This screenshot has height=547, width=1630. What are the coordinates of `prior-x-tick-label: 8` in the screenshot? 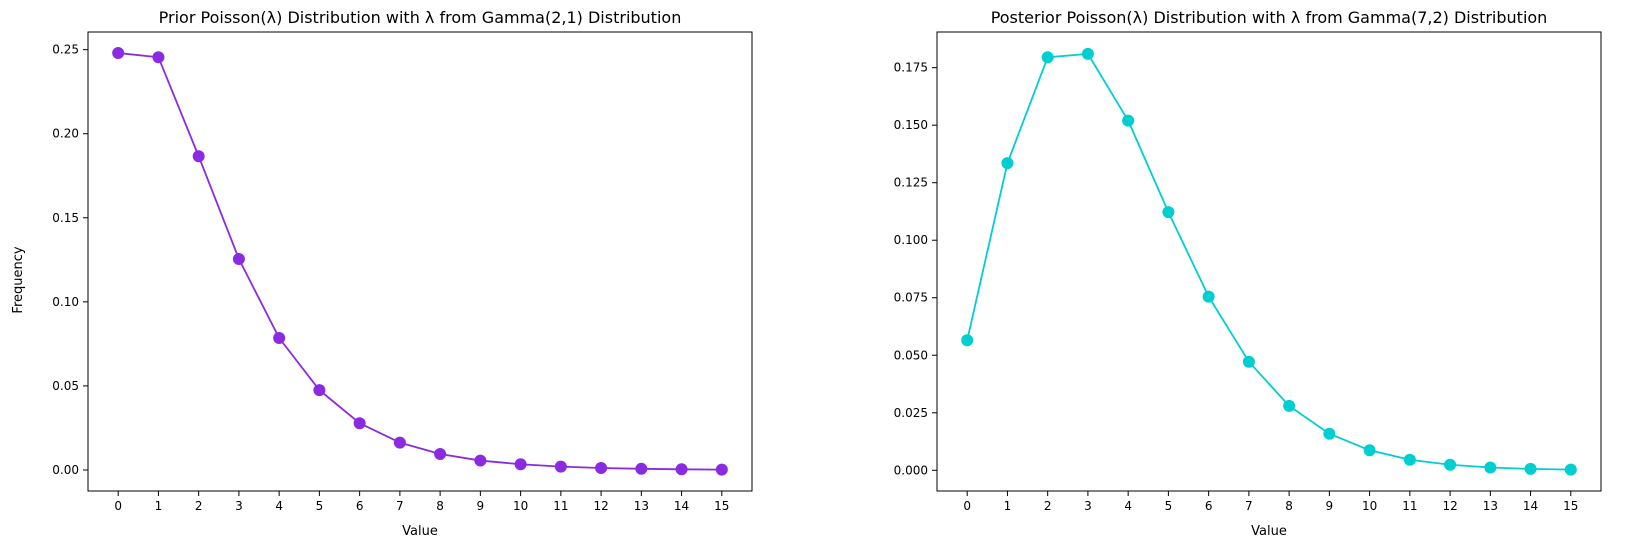 It's located at (440, 506).